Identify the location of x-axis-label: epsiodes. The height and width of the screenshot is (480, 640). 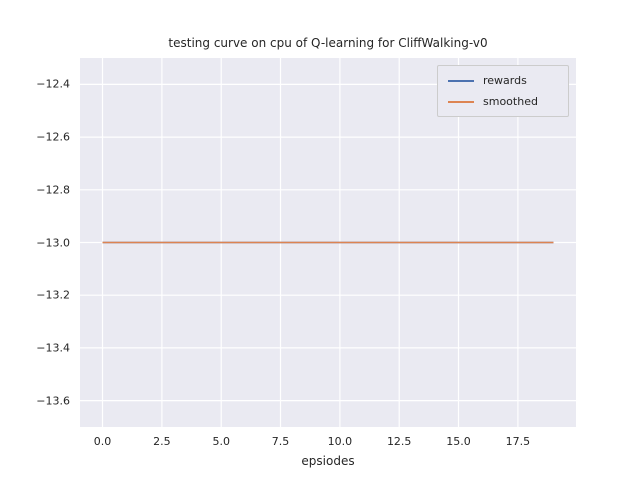
(328, 461).